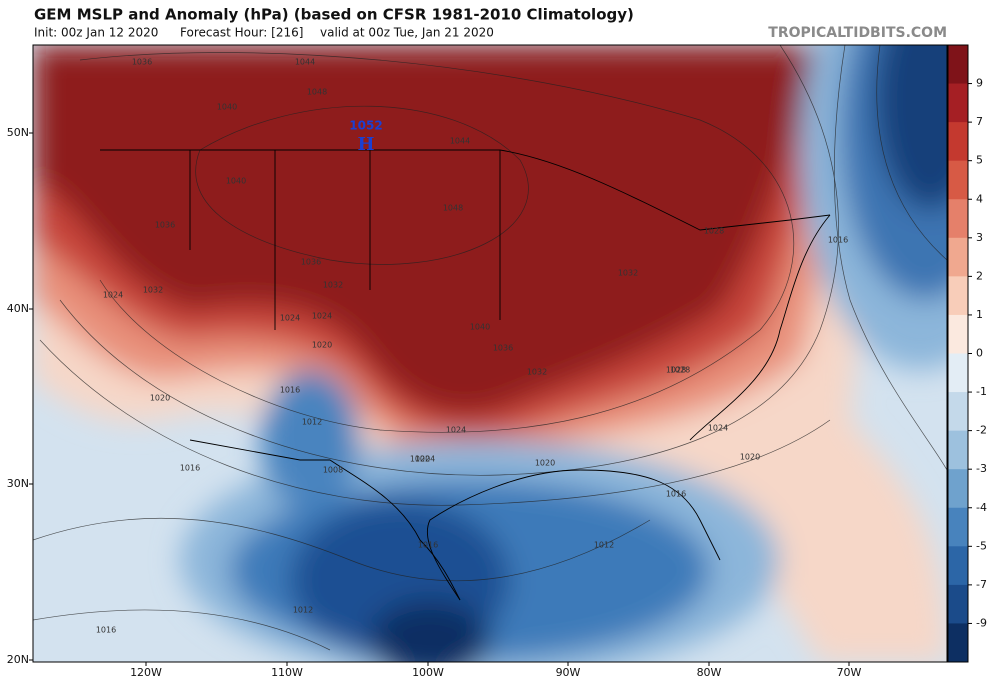 The height and width of the screenshot is (680, 1000). Describe the element at coordinates (365, 144) in the screenshot. I see `high-letter: H` at that location.